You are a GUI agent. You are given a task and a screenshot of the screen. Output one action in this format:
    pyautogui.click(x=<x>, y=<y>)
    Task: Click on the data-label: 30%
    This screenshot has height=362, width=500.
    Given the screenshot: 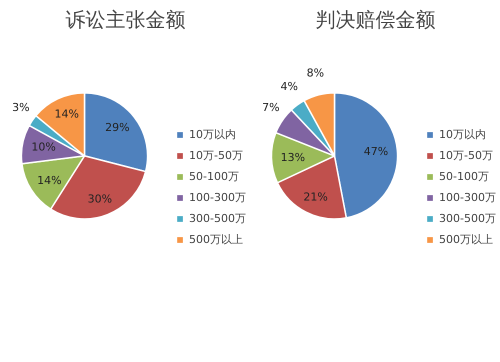 What is the action you would take?
    pyautogui.click(x=100, y=199)
    